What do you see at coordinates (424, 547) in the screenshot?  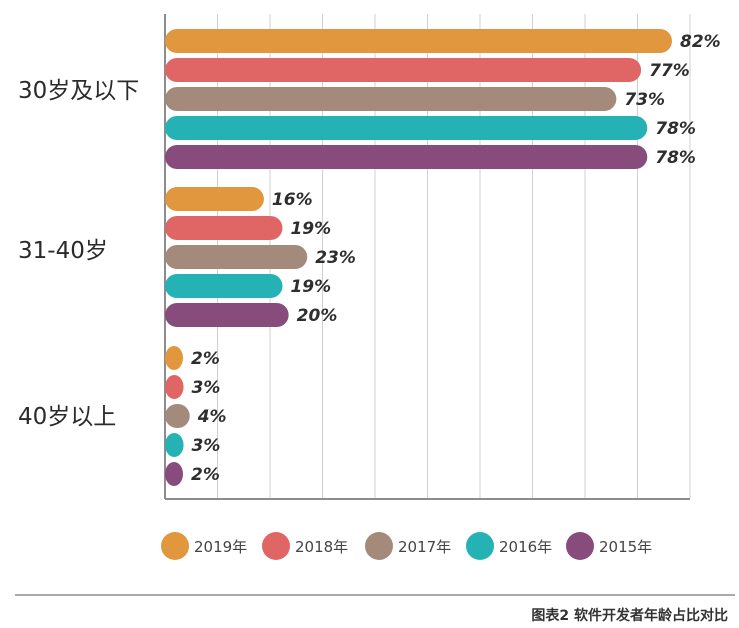 I see `legend-entry: 2017年` at bounding box center [424, 547].